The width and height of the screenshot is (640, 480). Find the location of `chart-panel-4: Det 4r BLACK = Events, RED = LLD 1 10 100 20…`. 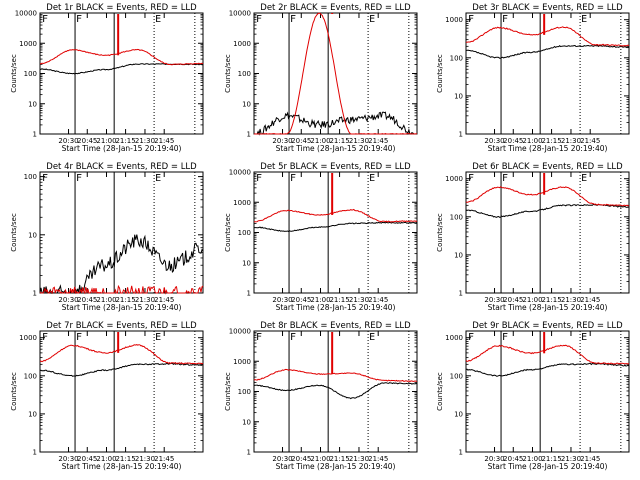

chart-panel-4: Det 4r BLACK = Events, RED = LLD 1 10 100 20… is located at coordinates (107, 237).